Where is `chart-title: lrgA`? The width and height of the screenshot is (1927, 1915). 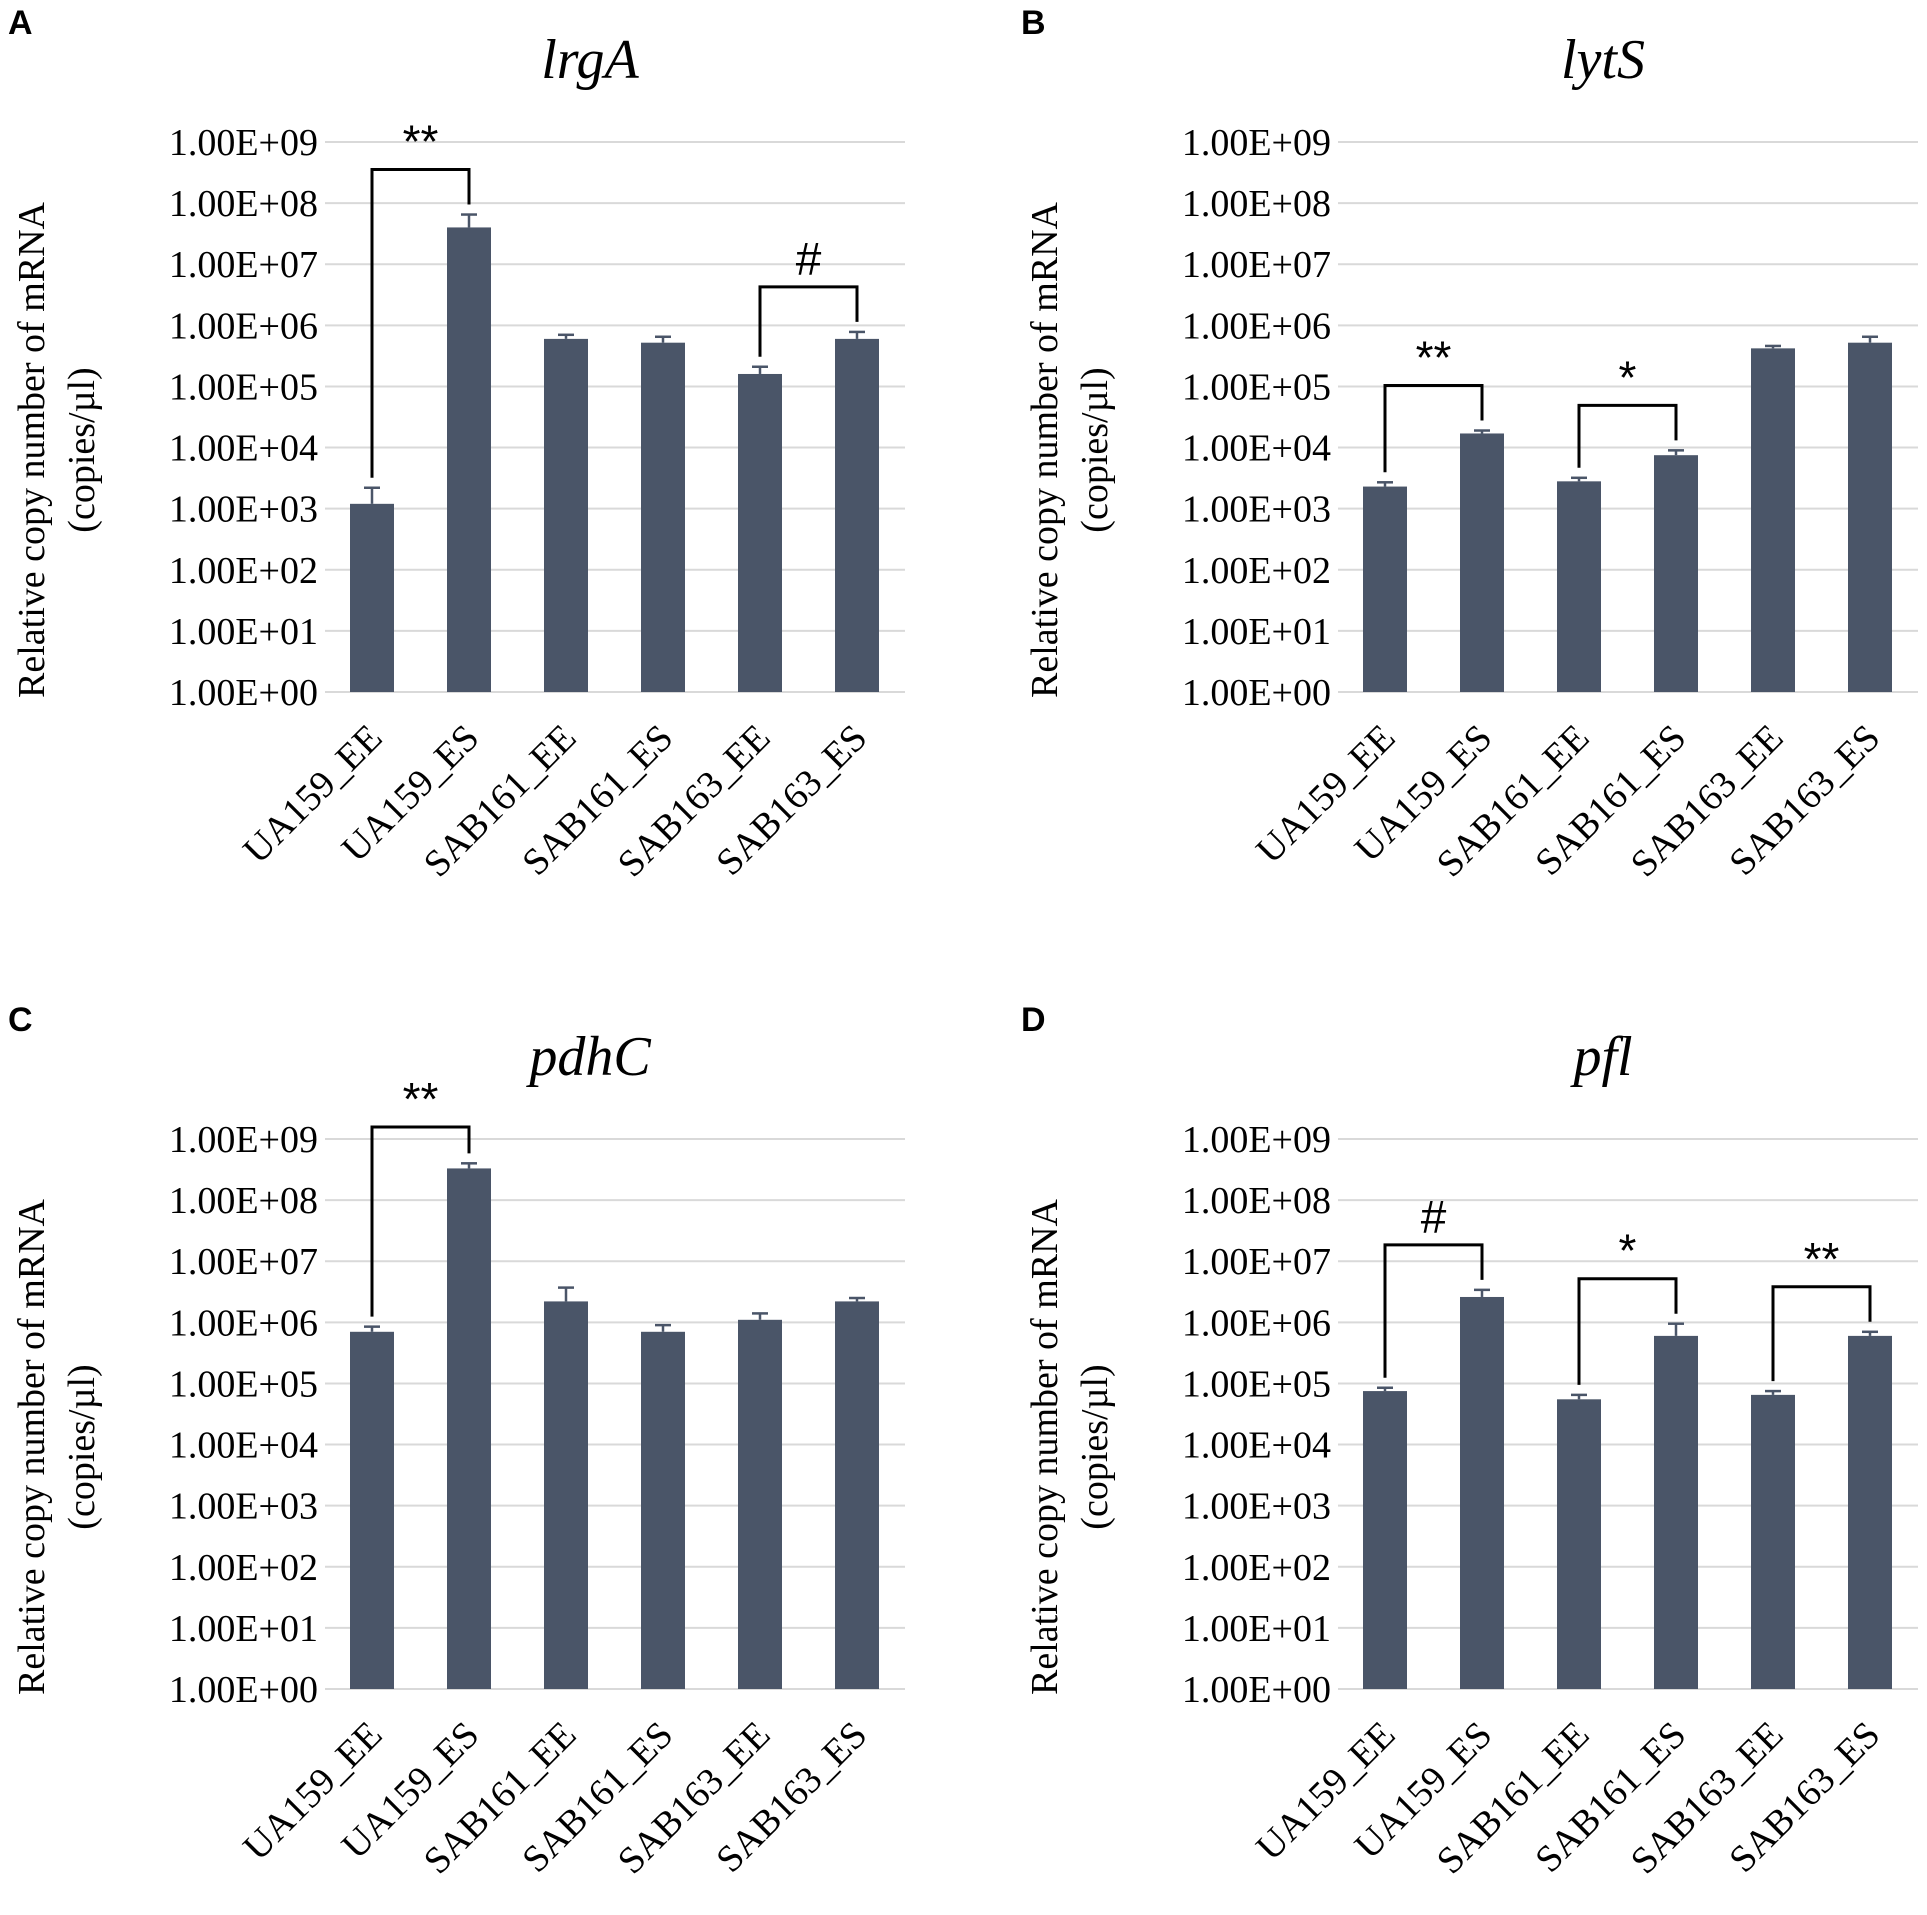 chart-title: lrgA is located at coordinates (590, 60).